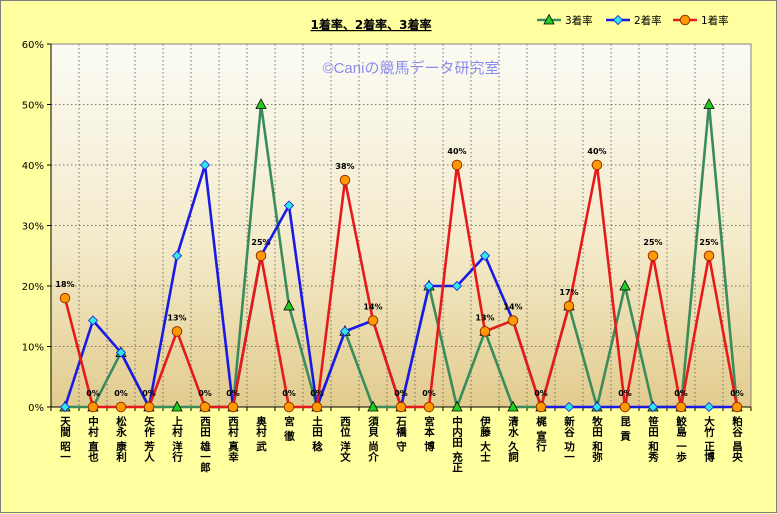 This screenshot has height=514, width=777. I want to click on x-tick-label: 土田 稔, so click(317, 433).